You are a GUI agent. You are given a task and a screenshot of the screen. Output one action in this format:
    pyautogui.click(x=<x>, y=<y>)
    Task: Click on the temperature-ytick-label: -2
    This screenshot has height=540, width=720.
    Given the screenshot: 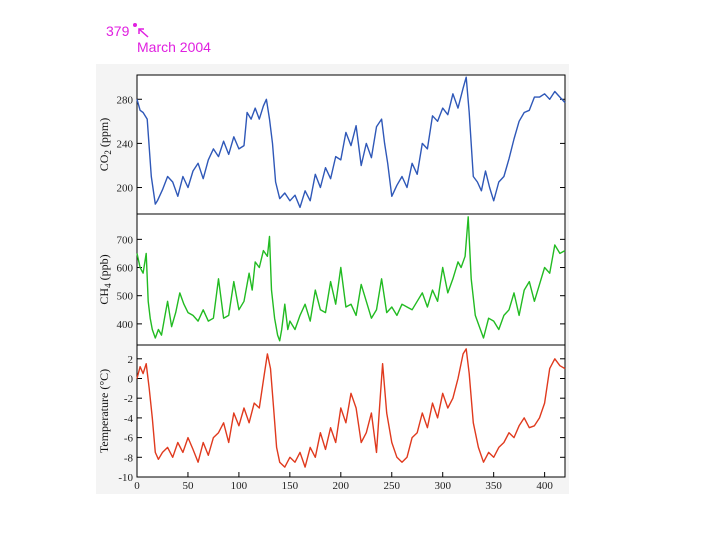 What is the action you would take?
    pyautogui.click(x=128, y=399)
    